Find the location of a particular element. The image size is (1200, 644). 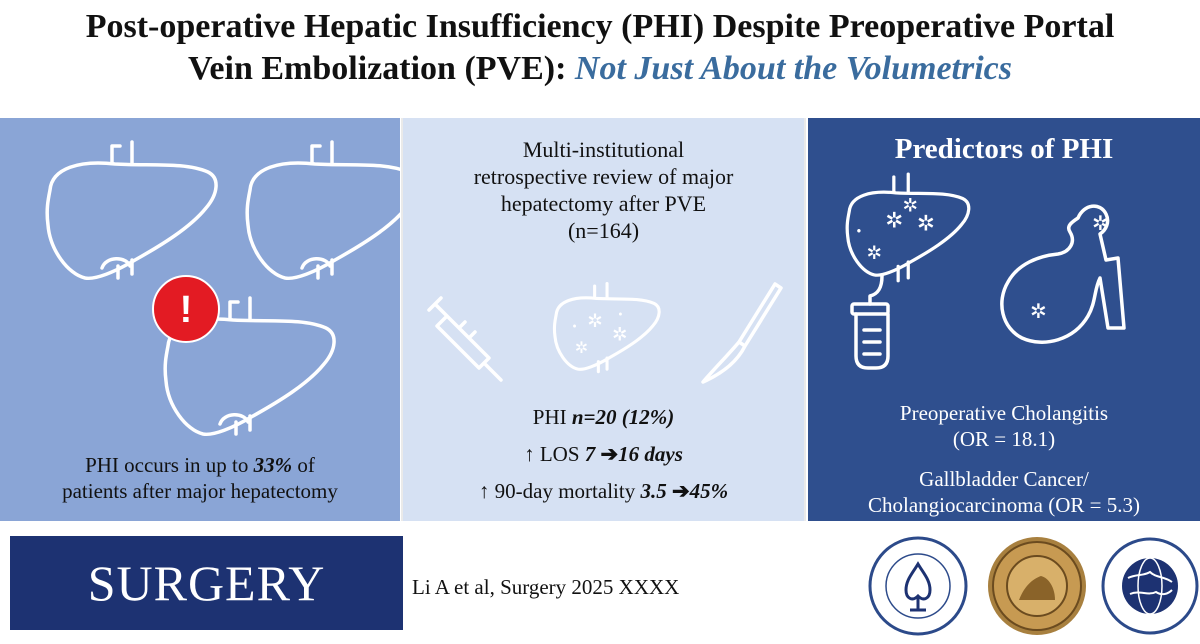

liver-icon: ✲ ✲ ✲ ✲ • is located at coordinates (908, 227).